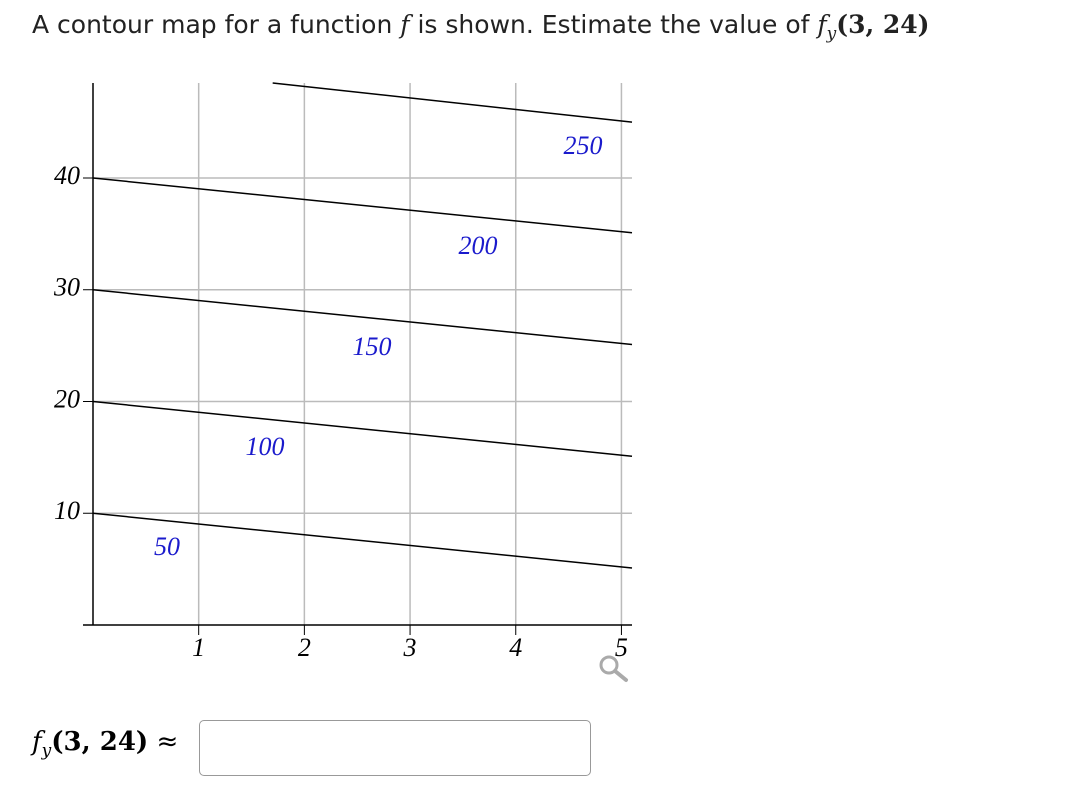 Image resolution: width=1072 pixels, height=810 pixels. What do you see at coordinates (167, 546) in the screenshot?
I see `contour-label: 50` at bounding box center [167, 546].